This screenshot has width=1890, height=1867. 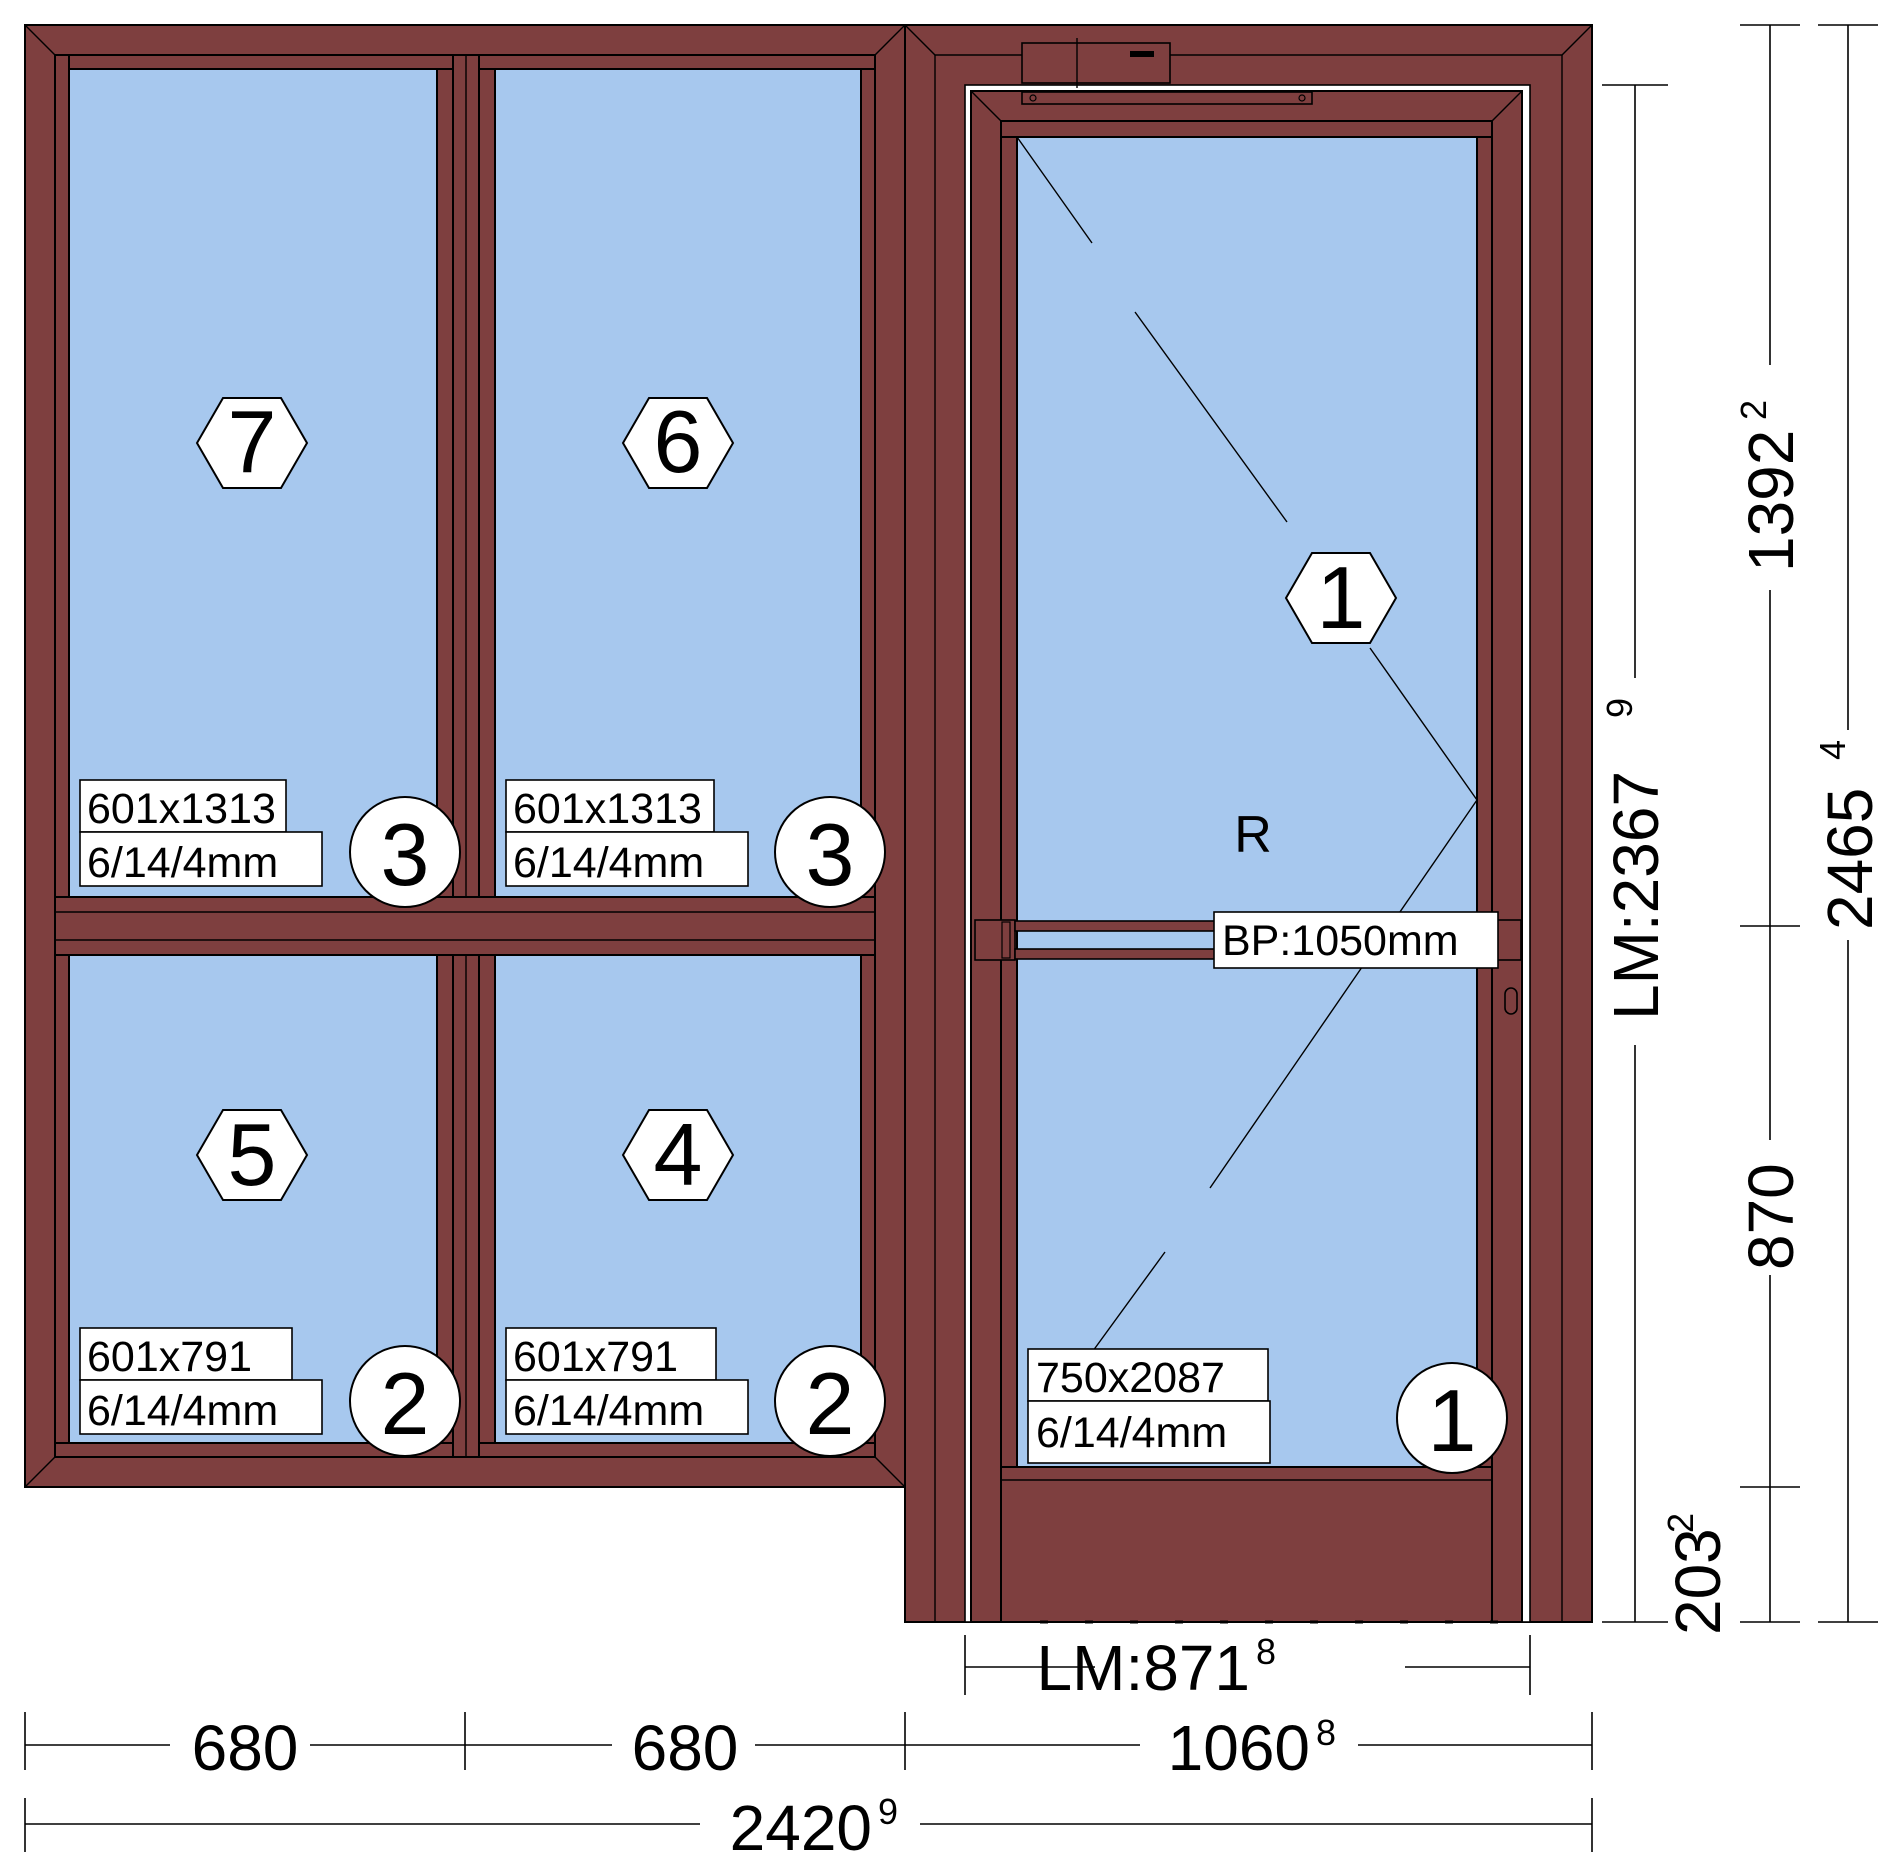 What do you see at coordinates (1239, 1748) in the screenshot?
I see `svg-text: 1060` at bounding box center [1239, 1748].